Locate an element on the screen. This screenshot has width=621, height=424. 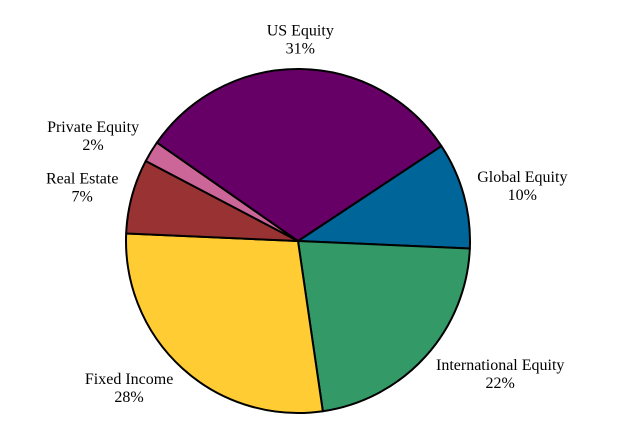
slice-value-label: 28% is located at coordinates (128, 397).